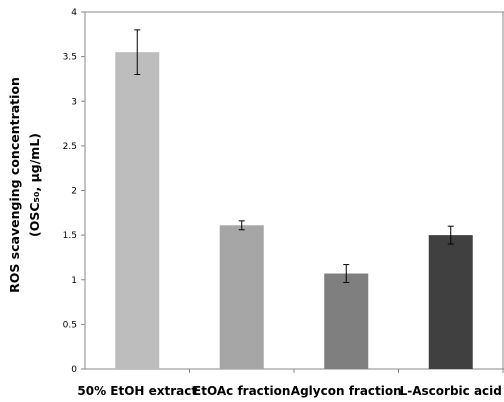 The width and height of the screenshot is (504, 402). What do you see at coordinates (70, 236) in the screenshot?
I see `y-tick-label: 1.5` at bounding box center [70, 236].